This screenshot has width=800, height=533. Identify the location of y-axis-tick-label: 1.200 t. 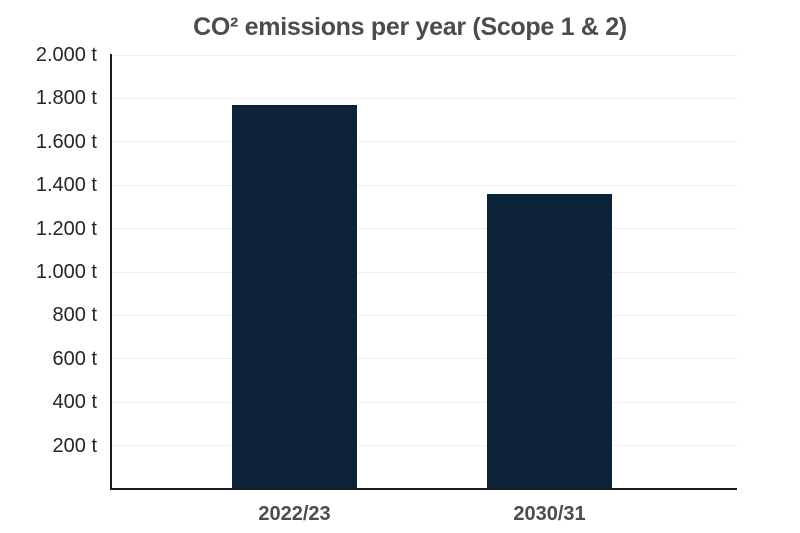
(66, 228).